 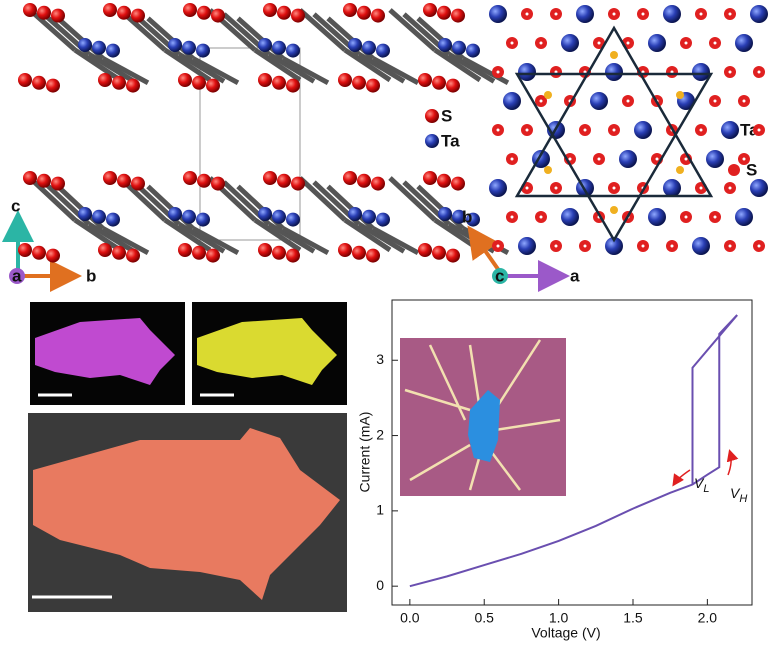 I want to click on axis-arrow, so click(x=484, y=249).